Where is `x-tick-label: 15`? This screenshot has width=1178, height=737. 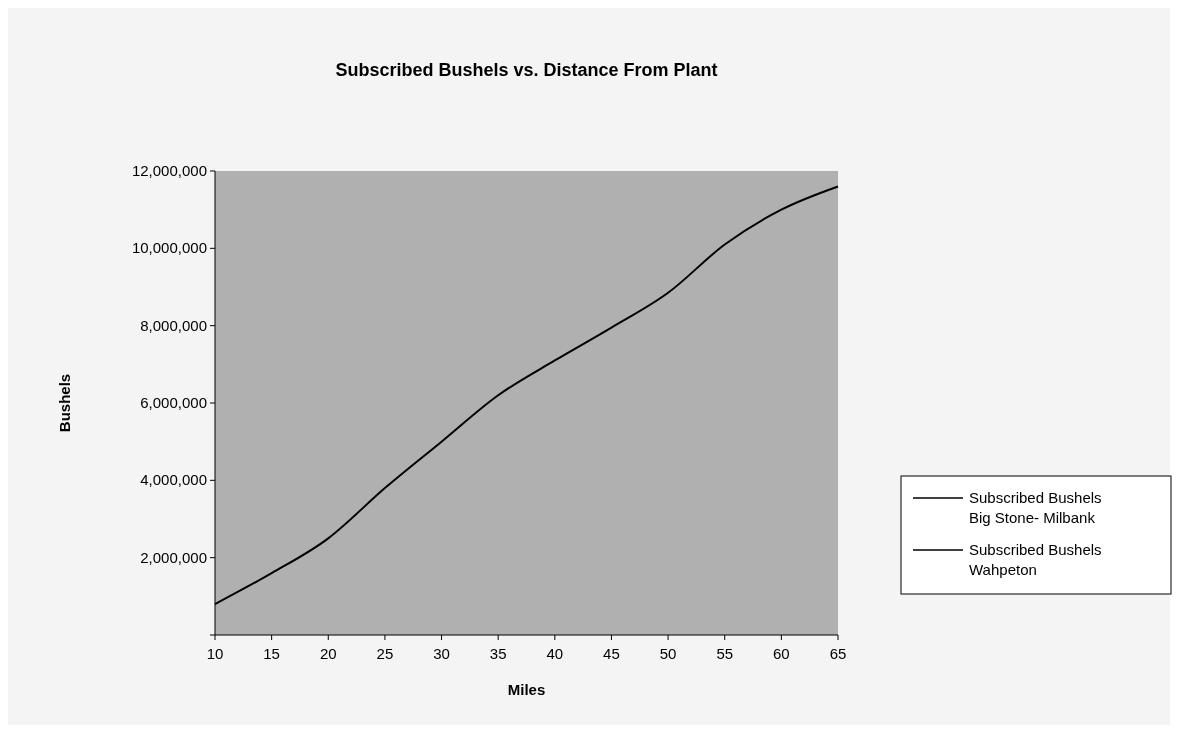 x-tick-label: 15 is located at coordinates (271, 653).